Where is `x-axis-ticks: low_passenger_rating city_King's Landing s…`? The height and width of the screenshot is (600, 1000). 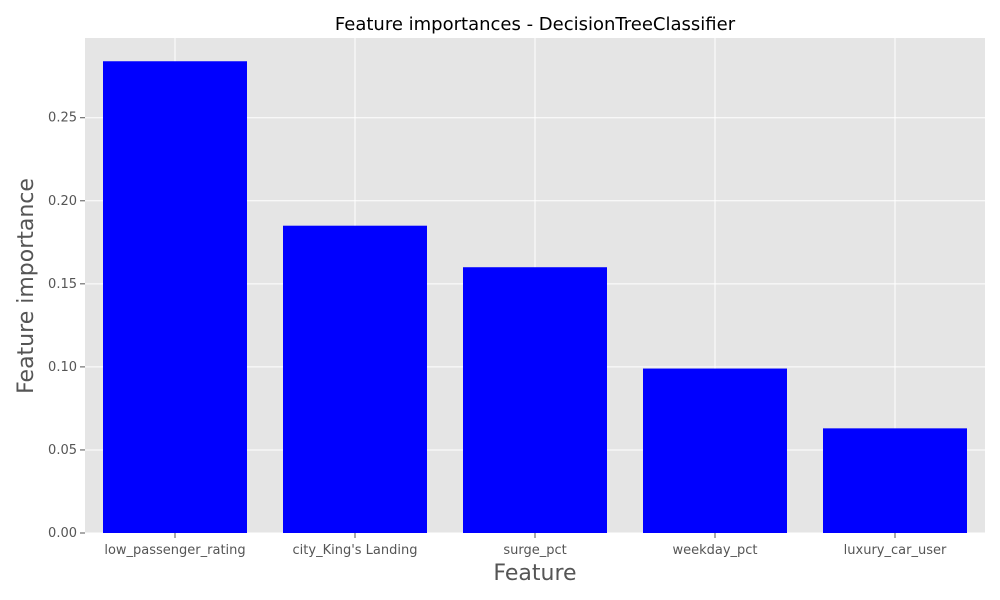
x-axis-ticks: low_passenger_rating city_King's Landing s… is located at coordinates (525, 545).